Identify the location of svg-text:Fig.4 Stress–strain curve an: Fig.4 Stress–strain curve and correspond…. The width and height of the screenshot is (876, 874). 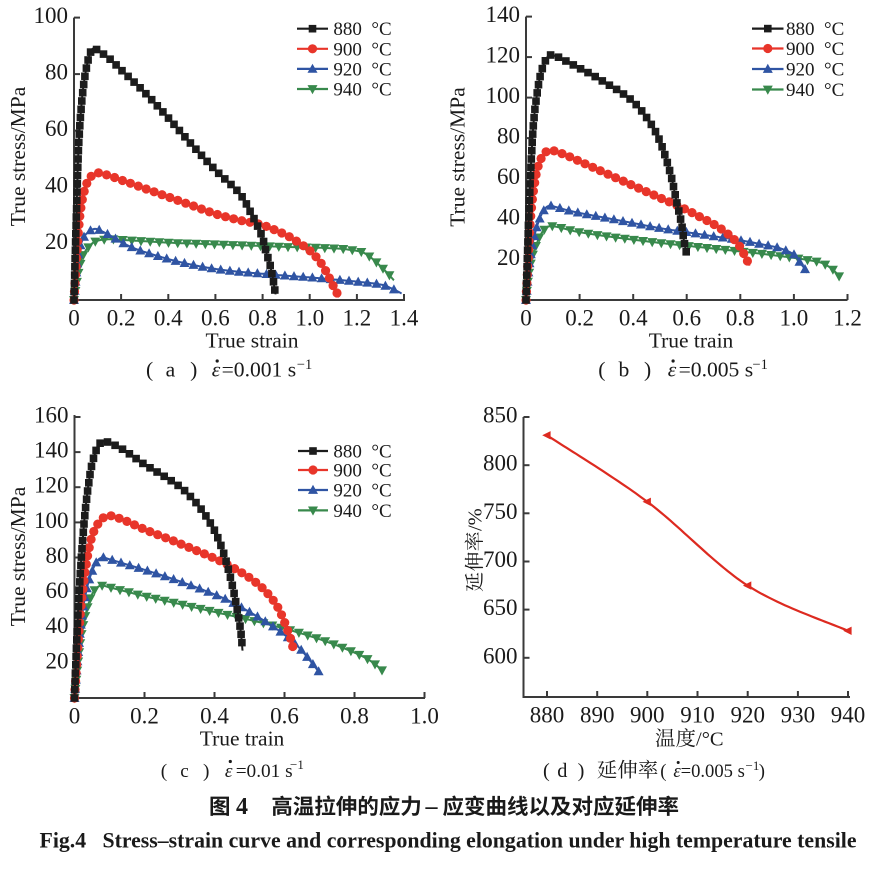
(448, 841).